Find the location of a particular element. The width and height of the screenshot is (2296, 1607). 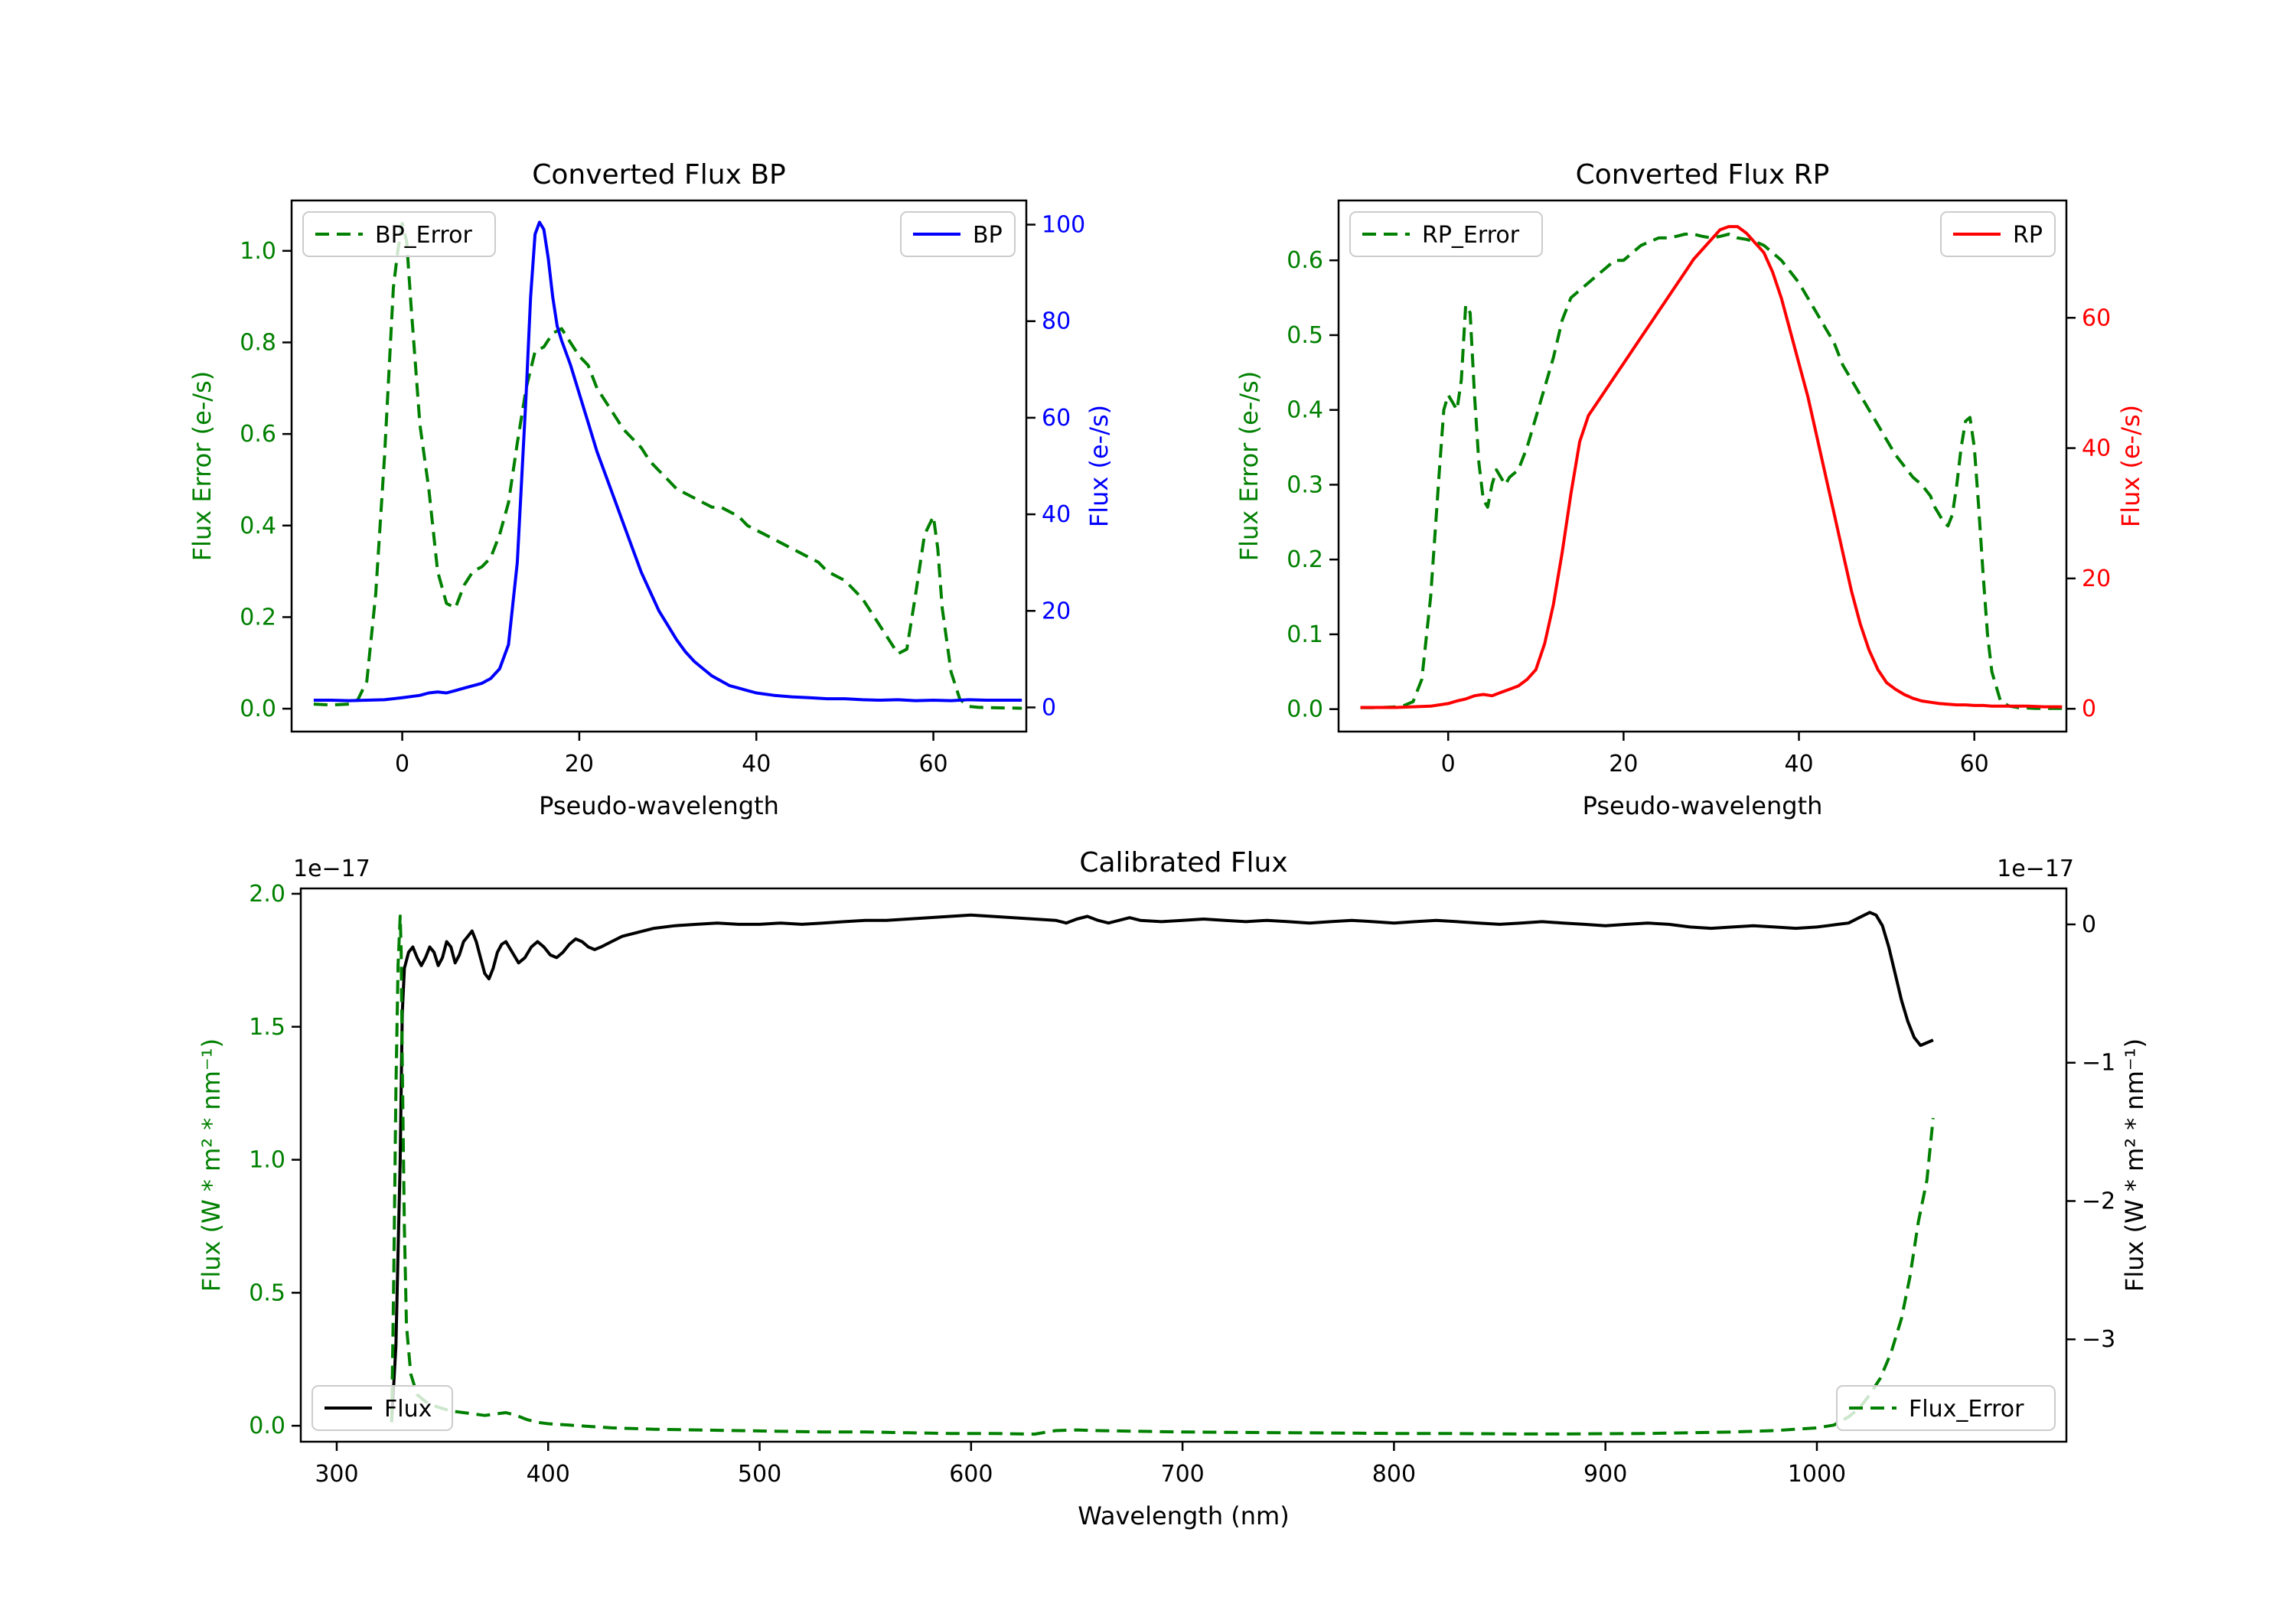

left-y-tick-label: 2.0 is located at coordinates (267, 894).